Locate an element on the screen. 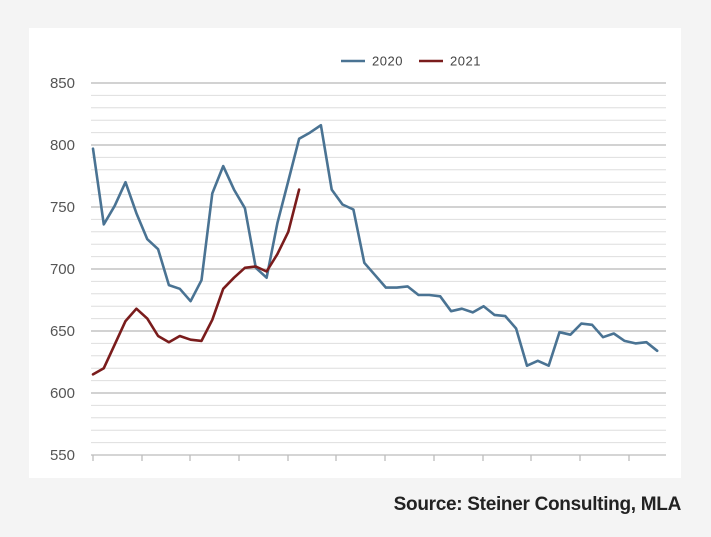 The image size is (711, 537). y-tick-label: 700 is located at coordinates (62, 269).